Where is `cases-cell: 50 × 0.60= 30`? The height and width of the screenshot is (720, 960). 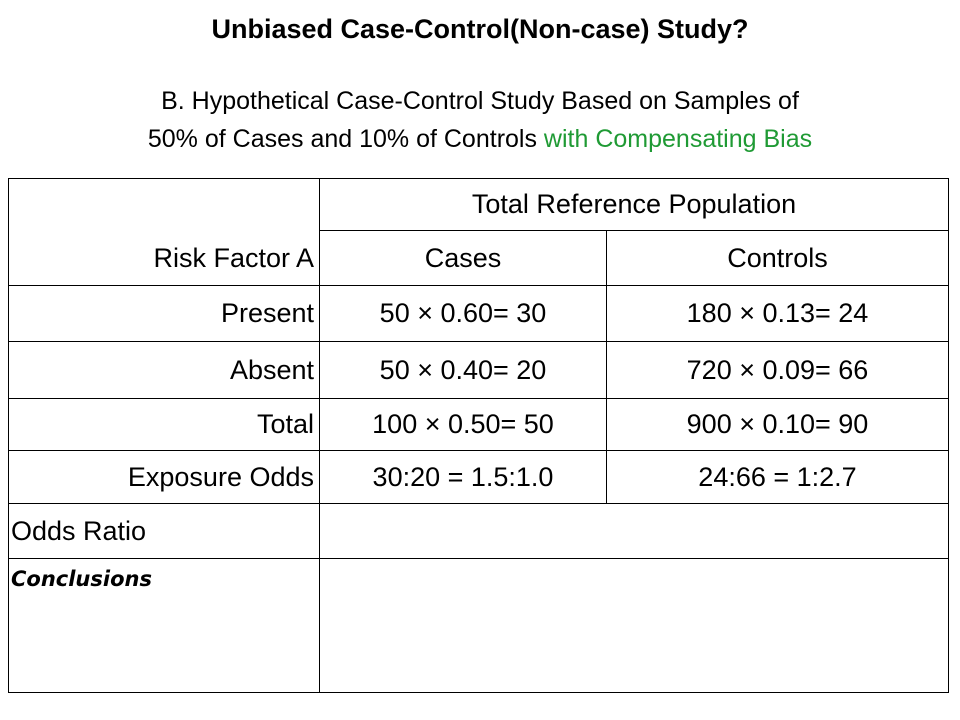 cases-cell: 50 × 0.60= 30 is located at coordinates (463, 313).